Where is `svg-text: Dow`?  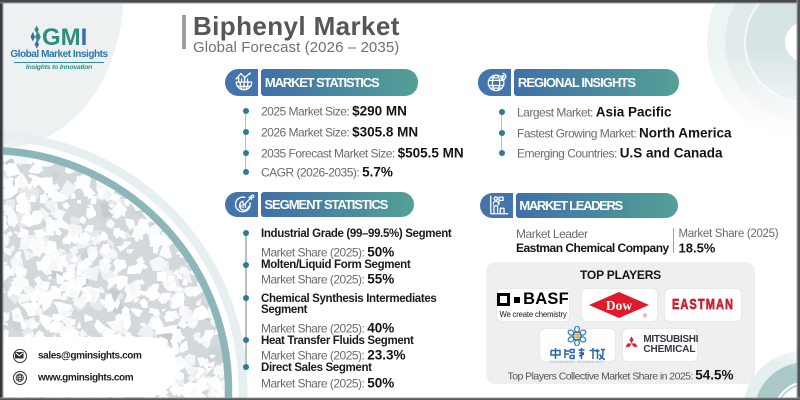
svg-text: Dow is located at coordinates (619, 305).